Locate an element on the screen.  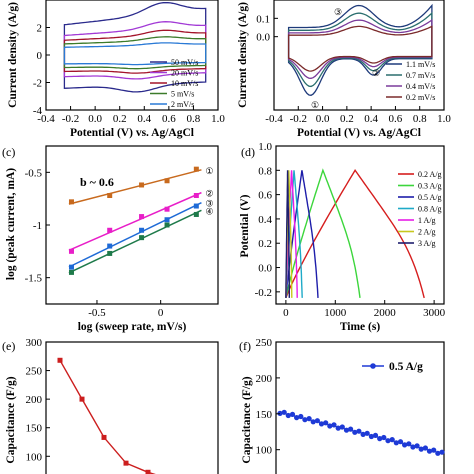
panel-d-ytick-label: 0.2 is located at coordinates (265, 244).